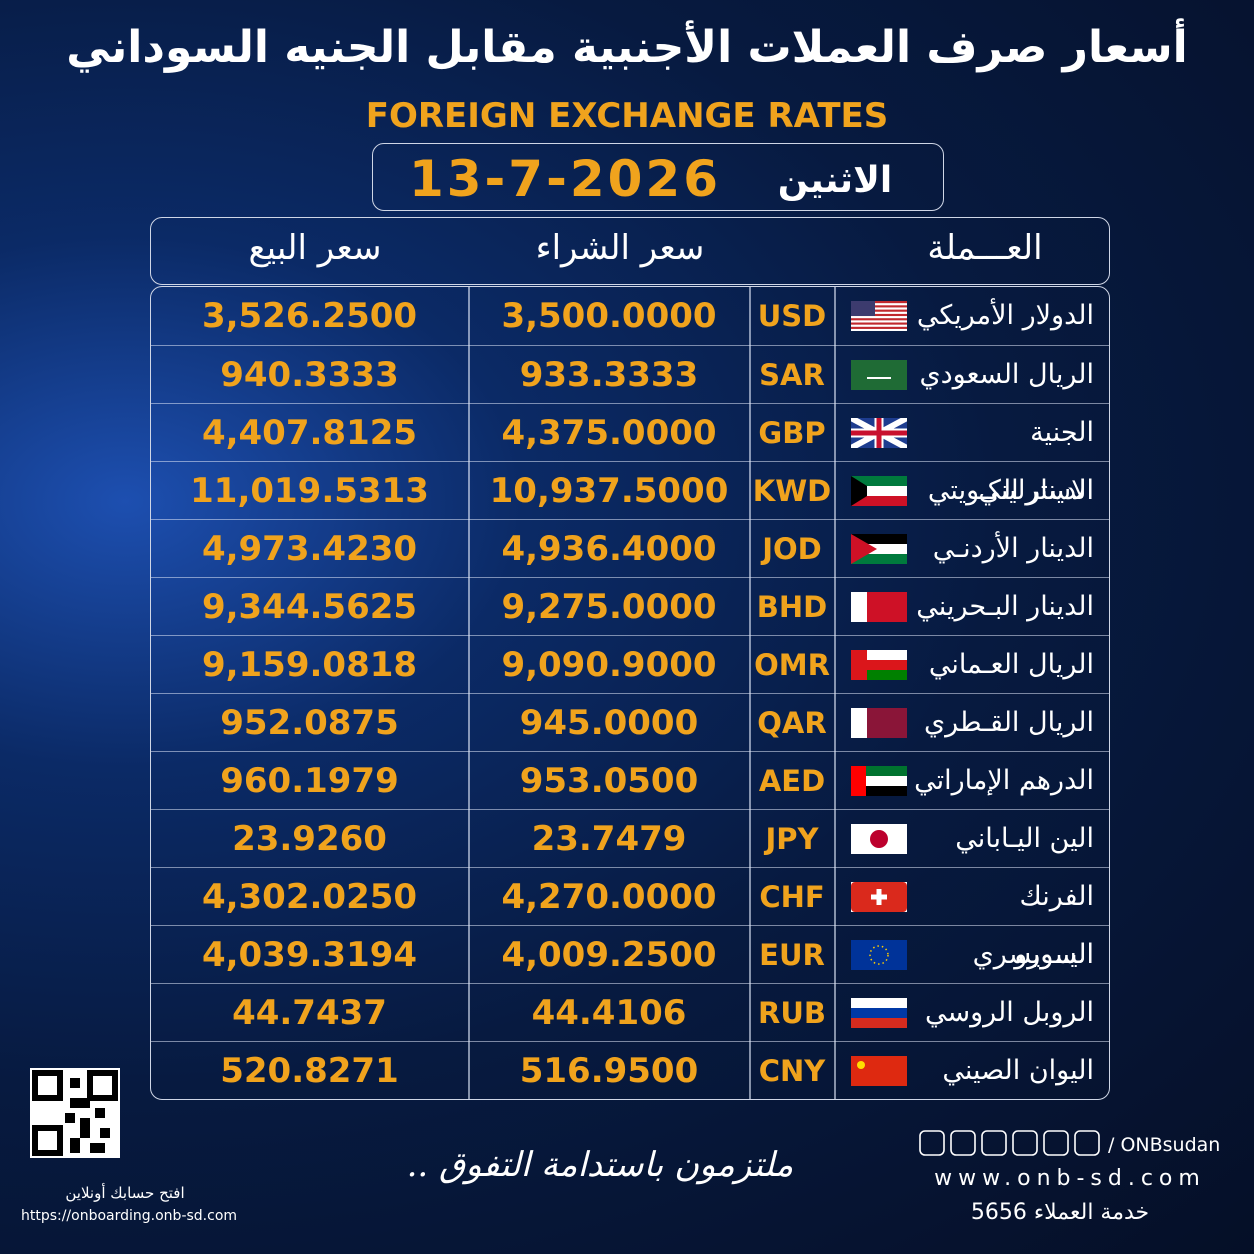  What do you see at coordinates (1006, 374) in the screenshot?
I see `currency-name: الريال السعودي` at bounding box center [1006, 374].